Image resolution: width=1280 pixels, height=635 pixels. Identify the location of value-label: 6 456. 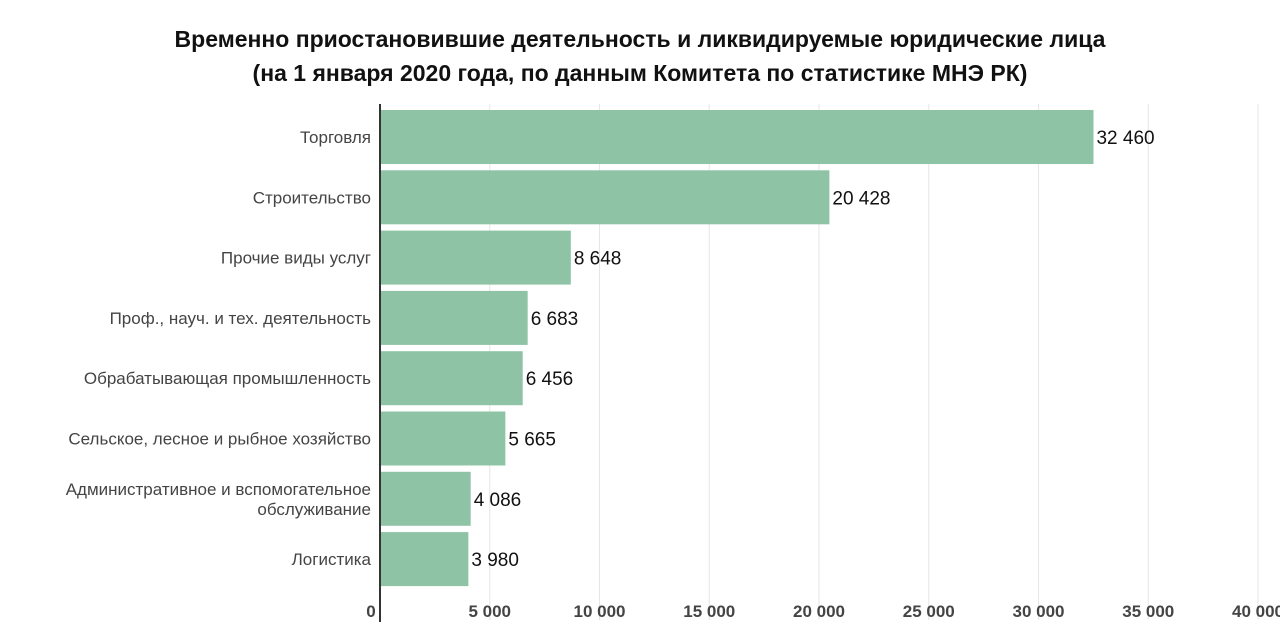
(550, 379).